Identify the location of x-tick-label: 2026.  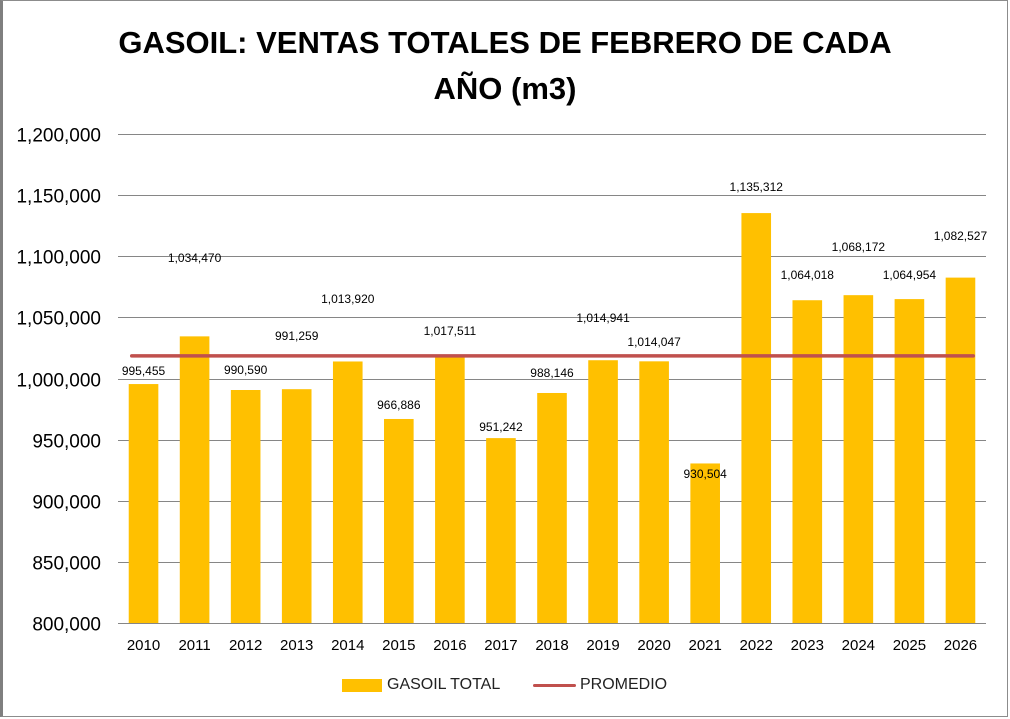
(960, 645).